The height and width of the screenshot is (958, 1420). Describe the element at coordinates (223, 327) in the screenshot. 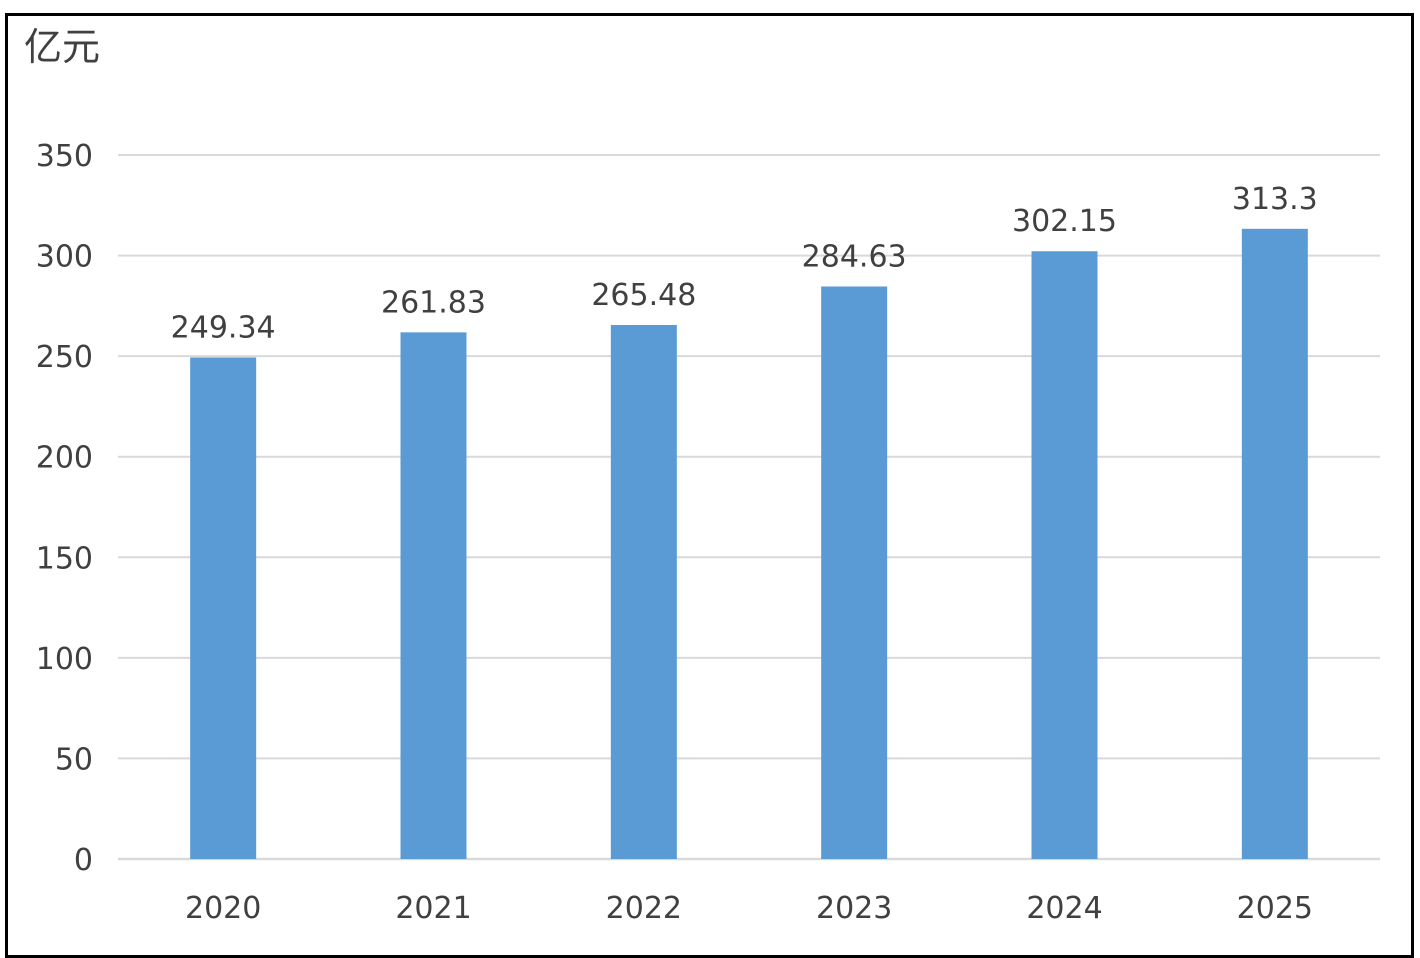

I see `bar-value-label: 249.34` at that location.